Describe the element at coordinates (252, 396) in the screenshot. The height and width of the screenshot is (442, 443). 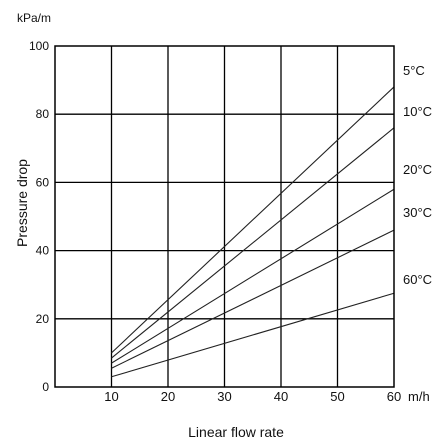
I see `x-tick-labels: 10 20 30 40 50 60` at that location.